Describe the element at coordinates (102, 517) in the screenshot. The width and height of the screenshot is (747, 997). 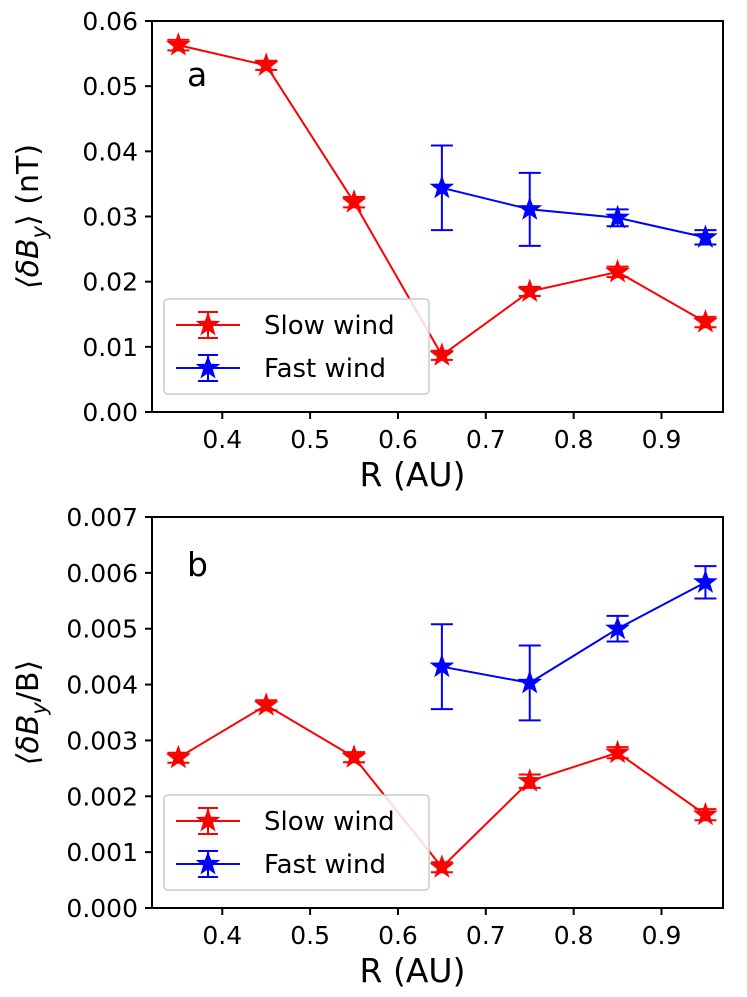
I see `y-tick-label: 0.007` at that location.